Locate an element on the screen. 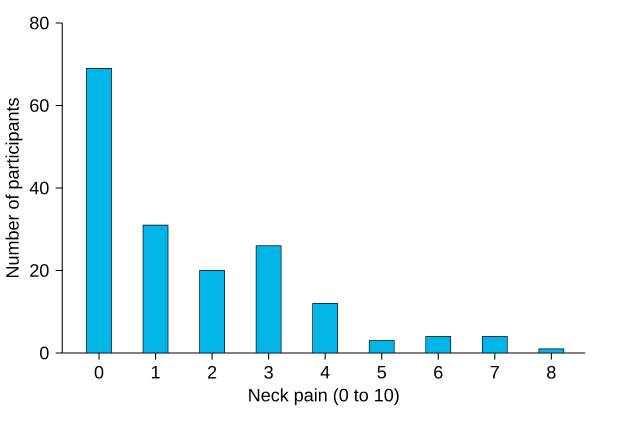 The width and height of the screenshot is (632, 430). x-axis-title: Neck pain (0 to 10) is located at coordinates (324, 397).